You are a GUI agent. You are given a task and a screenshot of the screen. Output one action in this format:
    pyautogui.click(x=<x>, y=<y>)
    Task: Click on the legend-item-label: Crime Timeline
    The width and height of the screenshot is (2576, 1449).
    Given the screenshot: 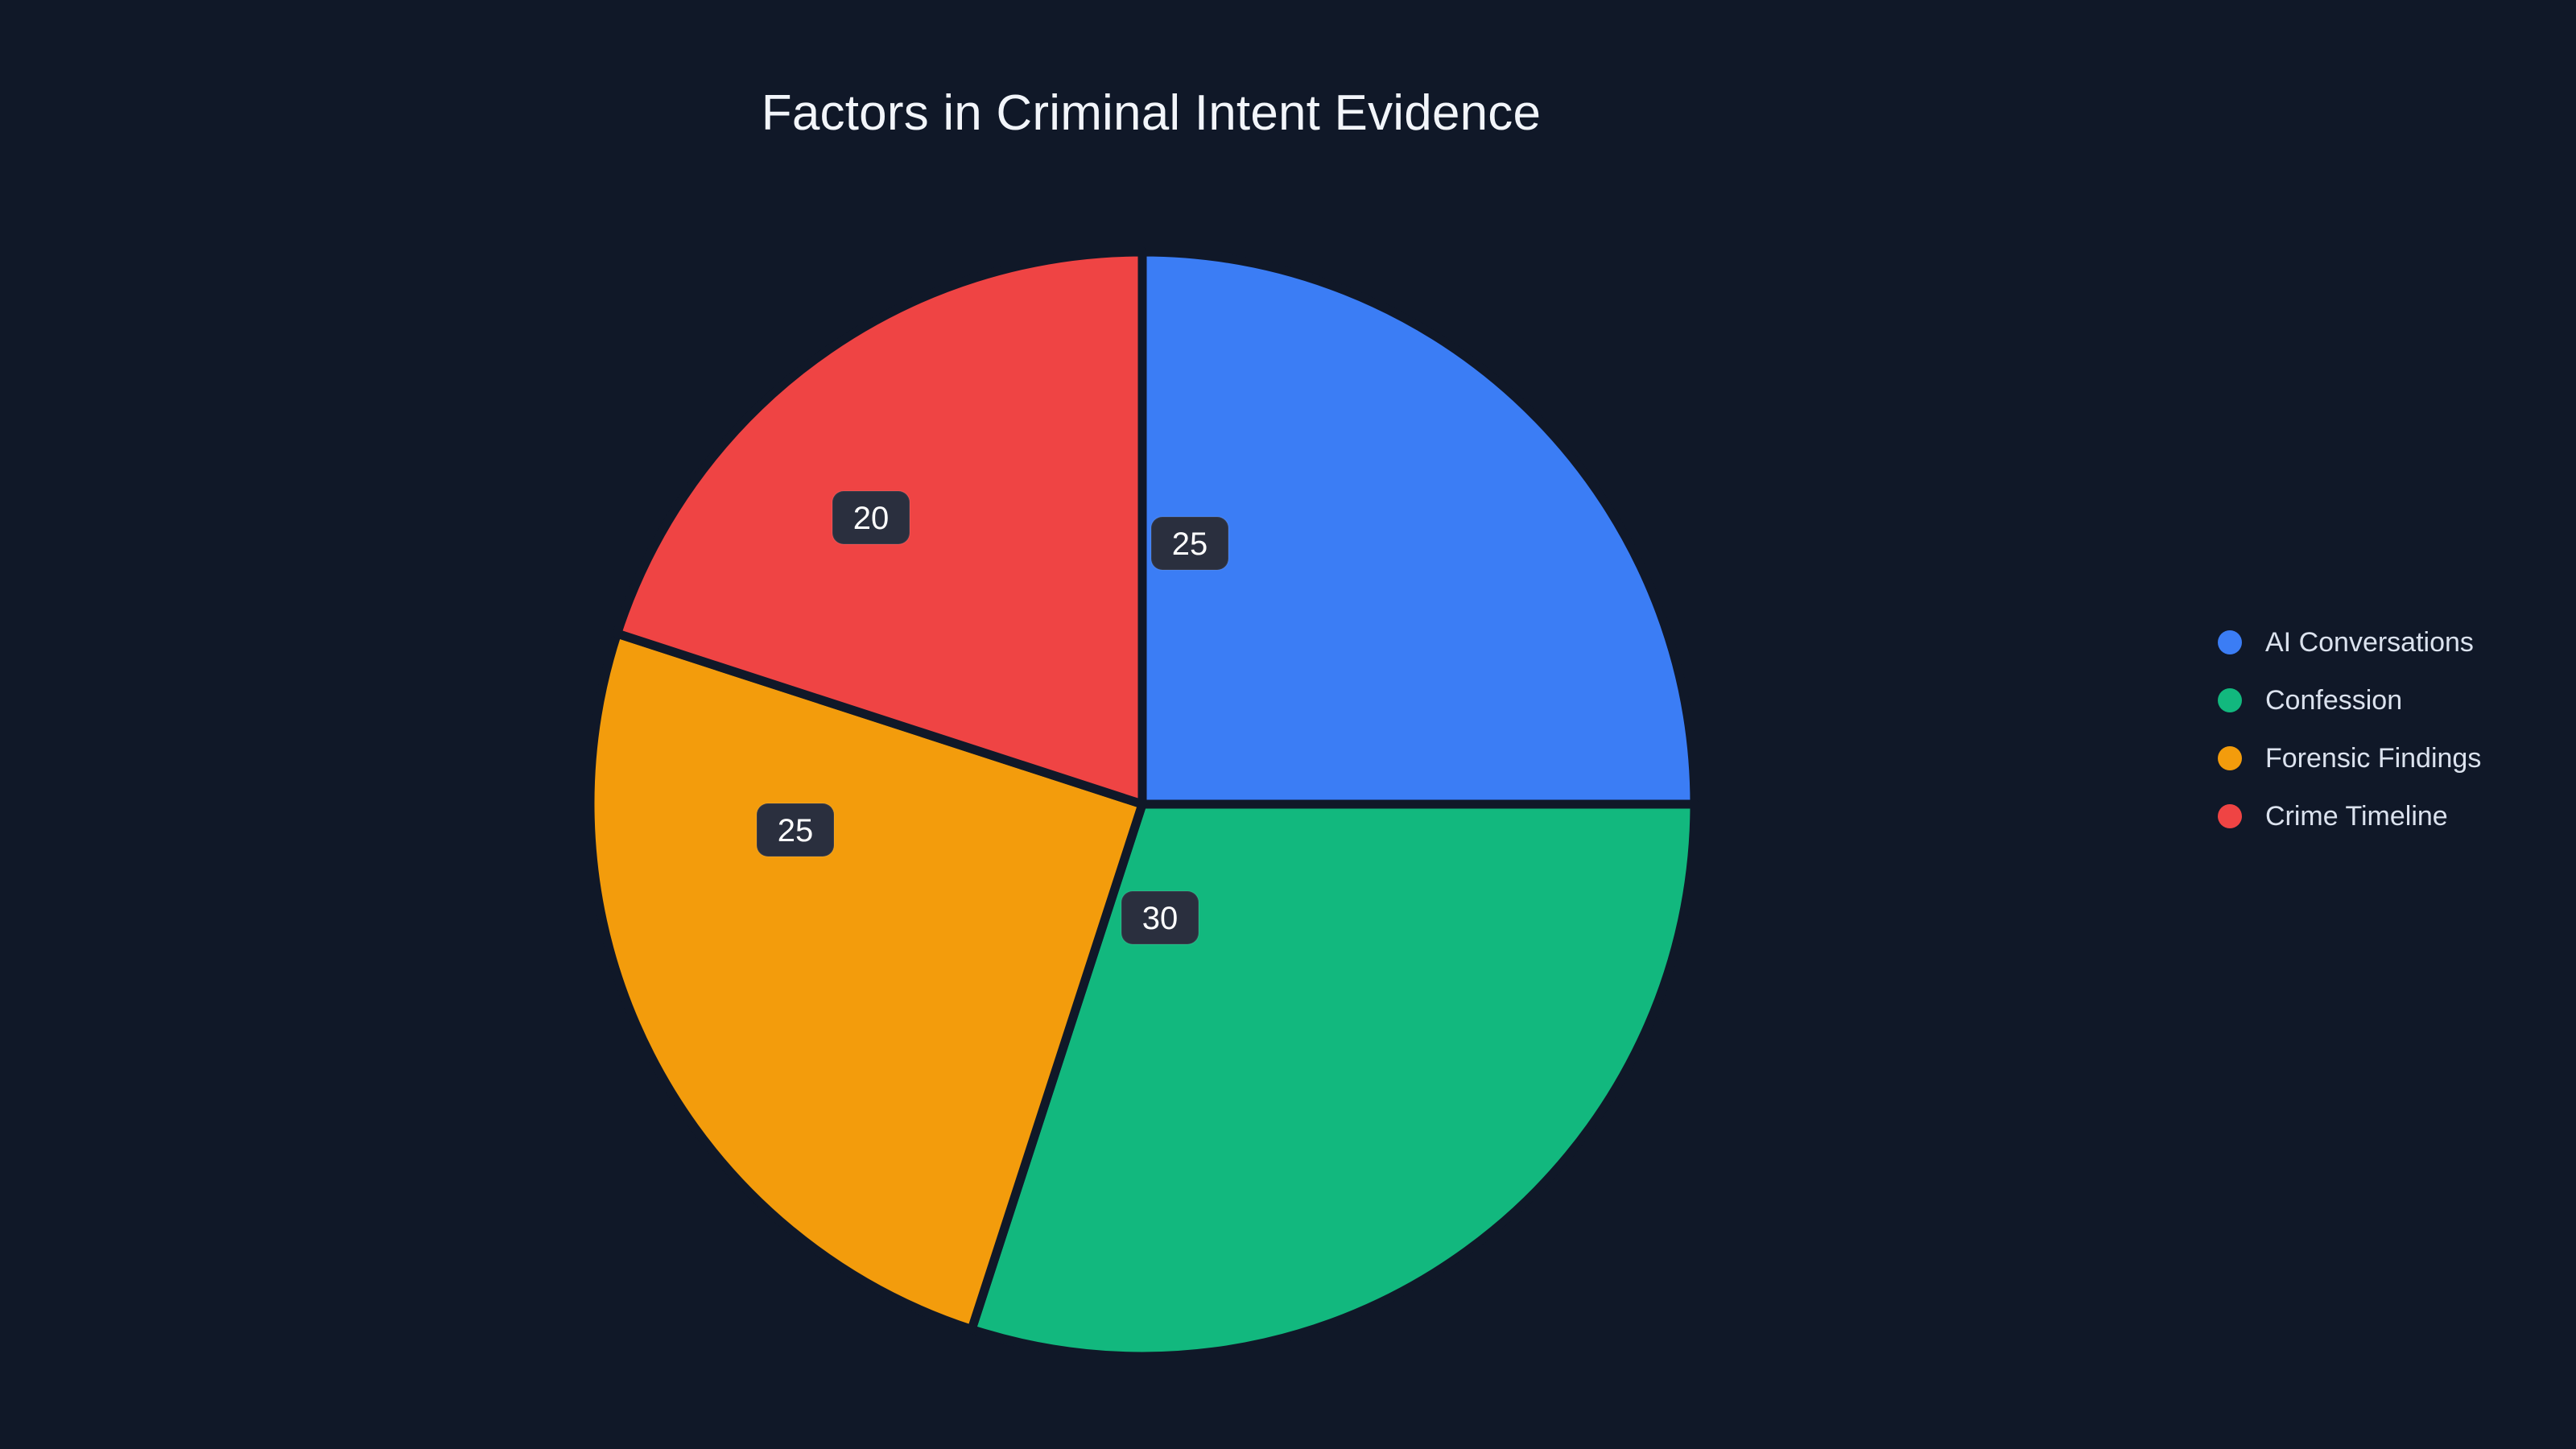 What is the action you would take?
    pyautogui.click(x=2356, y=816)
    